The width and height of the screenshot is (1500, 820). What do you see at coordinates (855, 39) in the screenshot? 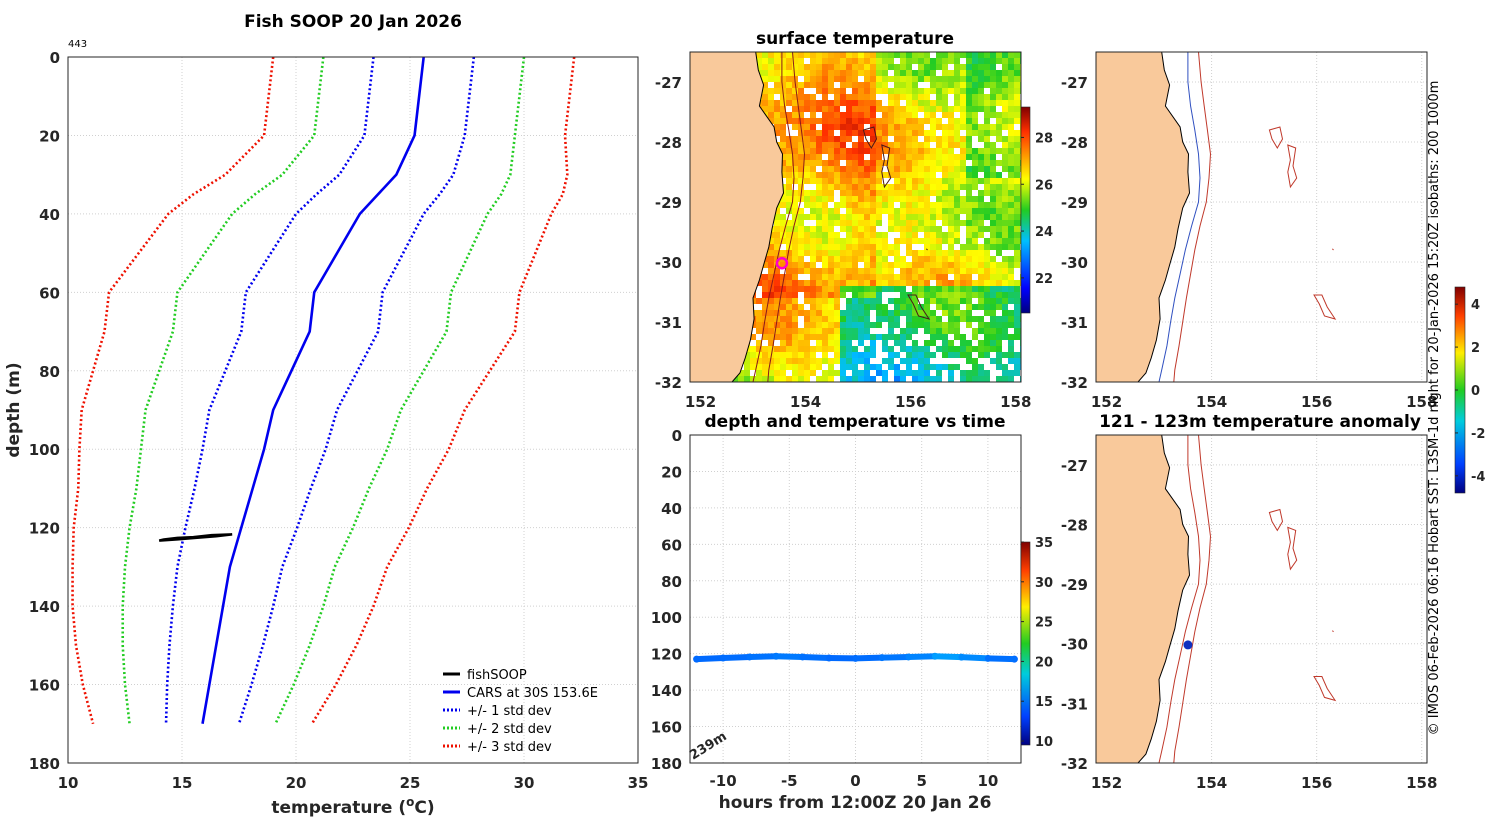
I see `sst-title: surface temperature` at bounding box center [855, 39].